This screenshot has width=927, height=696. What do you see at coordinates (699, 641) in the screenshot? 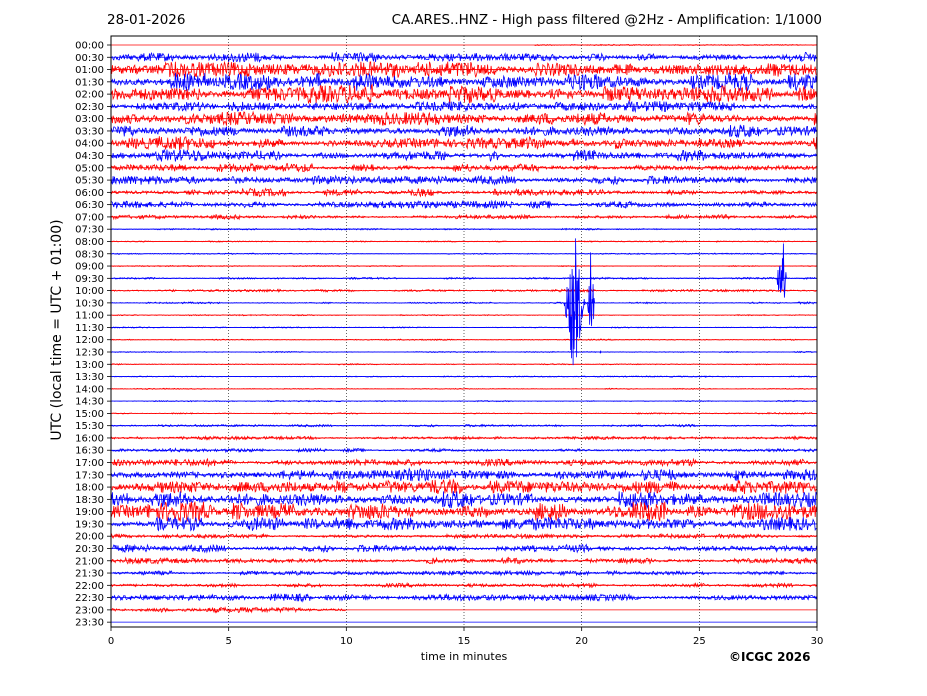
I see `x-tick-label: 25` at bounding box center [699, 641].